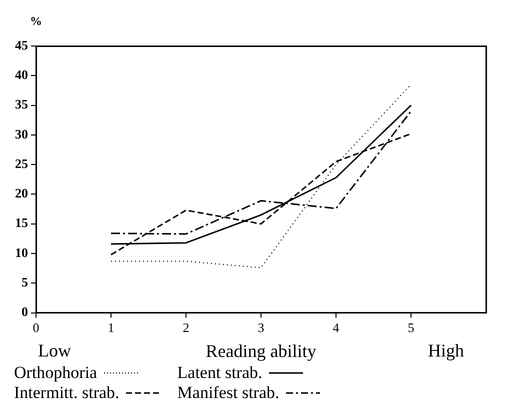  Describe the element at coordinates (67, 393) in the screenshot. I see `legend-label: Intermitt. strab.` at that location.